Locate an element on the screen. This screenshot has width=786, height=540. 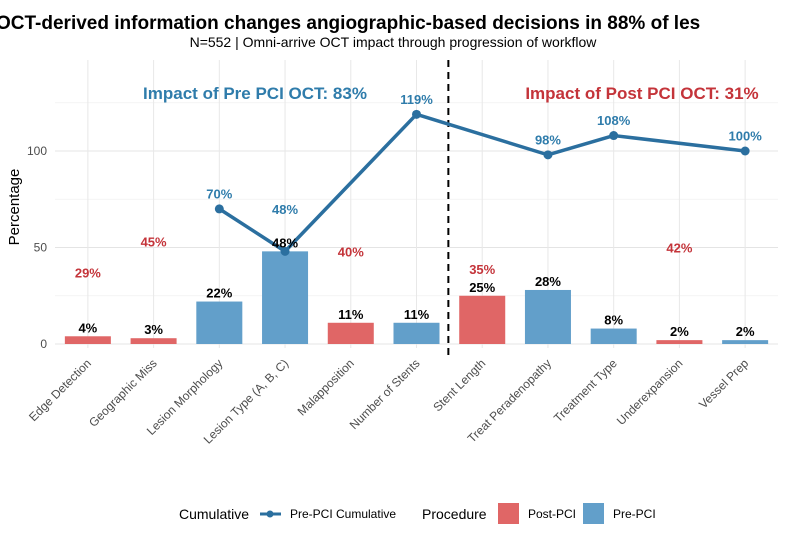
post-pci-cumulative-label: 40% is located at coordinates (351, 251).